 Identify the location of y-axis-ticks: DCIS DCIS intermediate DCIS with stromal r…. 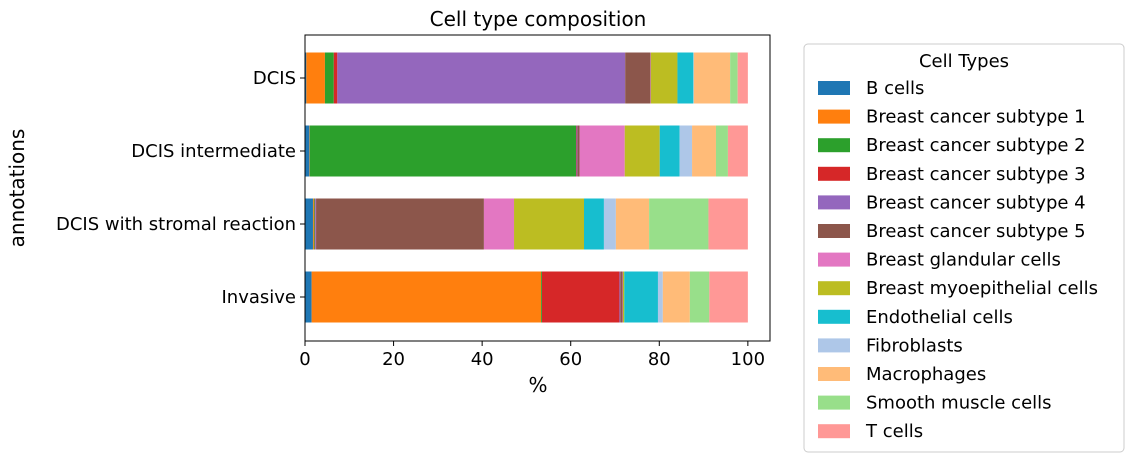
(180, 188).